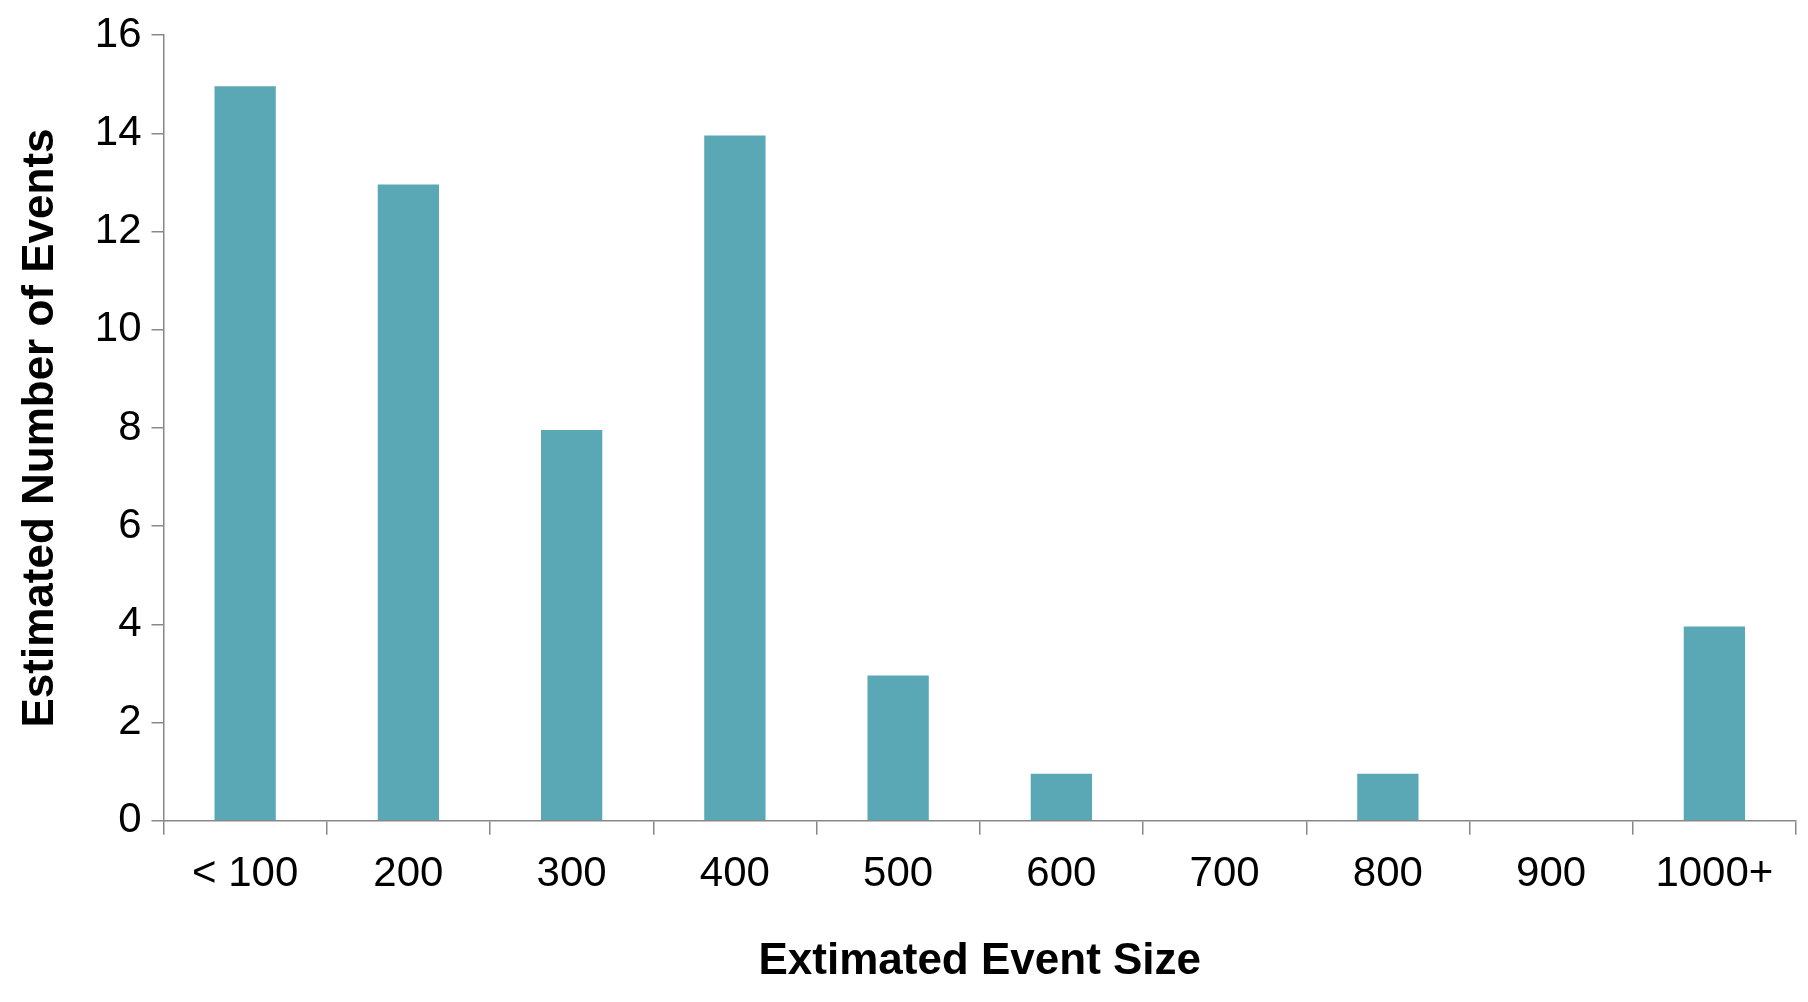 The image size is (1808, 1002). I want to click on x-tick-label: 200, so click(408, 871).